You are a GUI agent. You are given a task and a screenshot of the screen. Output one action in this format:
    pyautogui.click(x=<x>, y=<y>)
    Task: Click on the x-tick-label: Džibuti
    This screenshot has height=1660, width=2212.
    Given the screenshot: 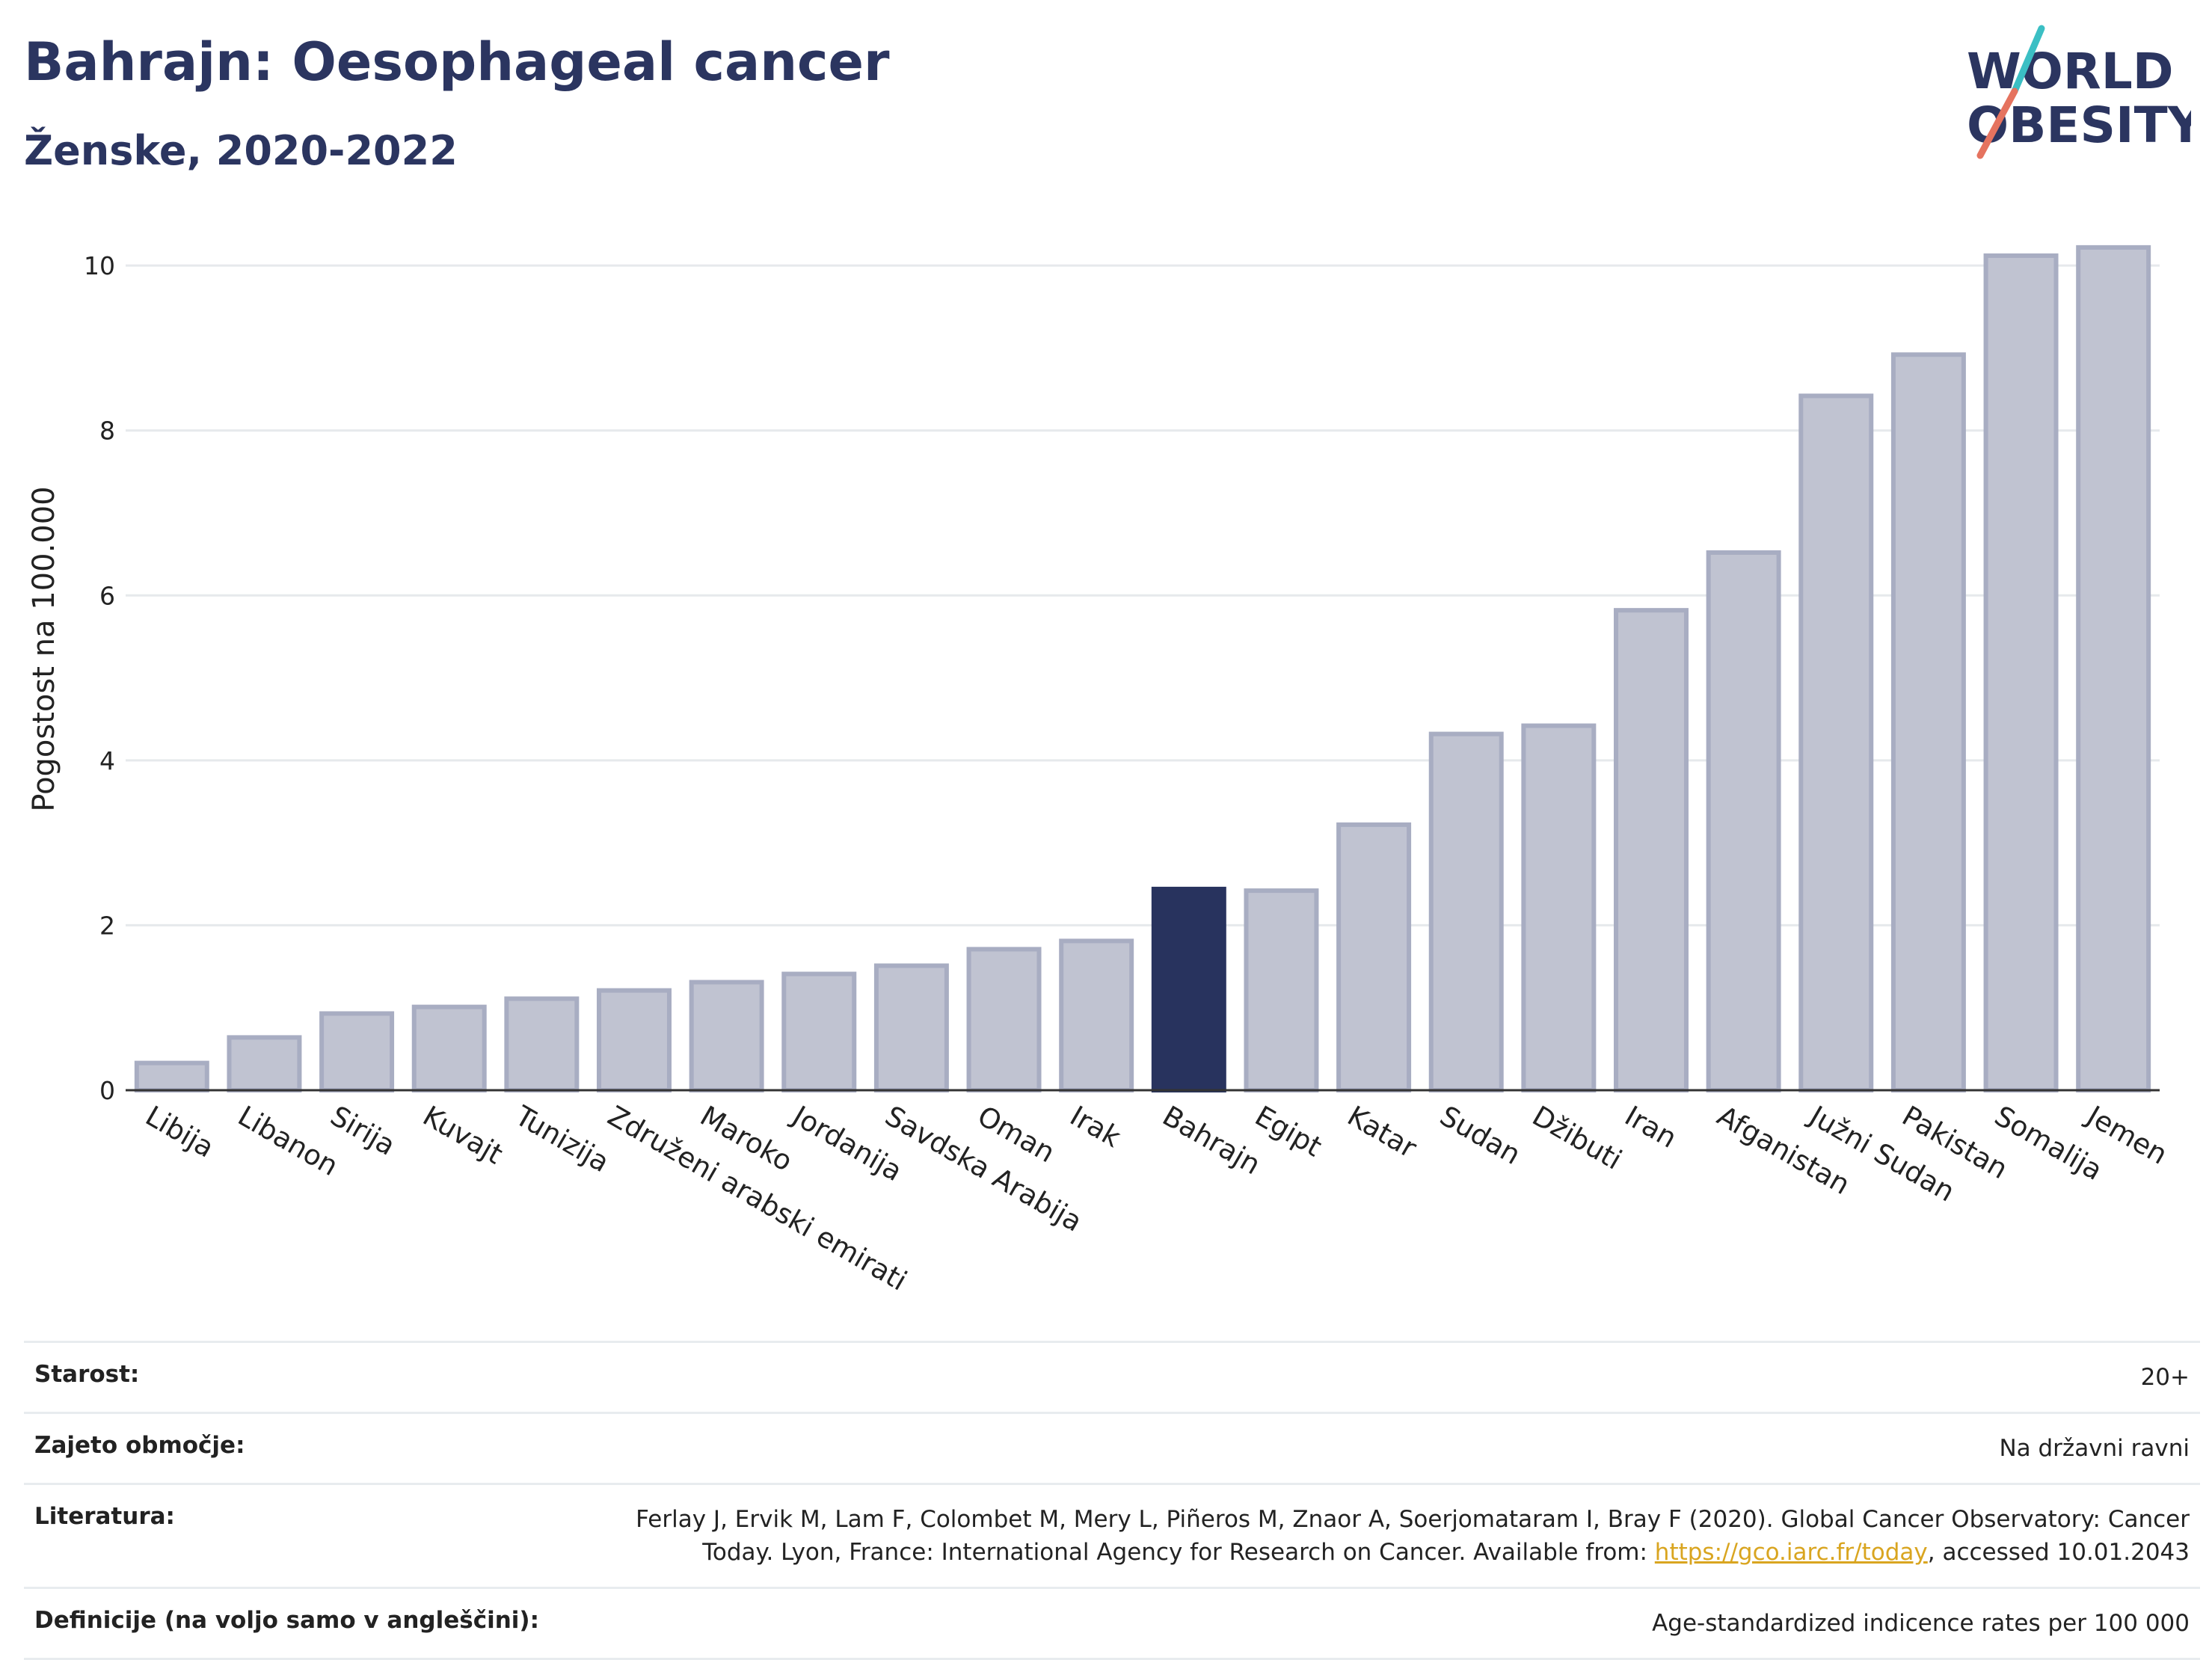 What is the action you would take?
    pyautogui.click(x=1577, y=1138)
    